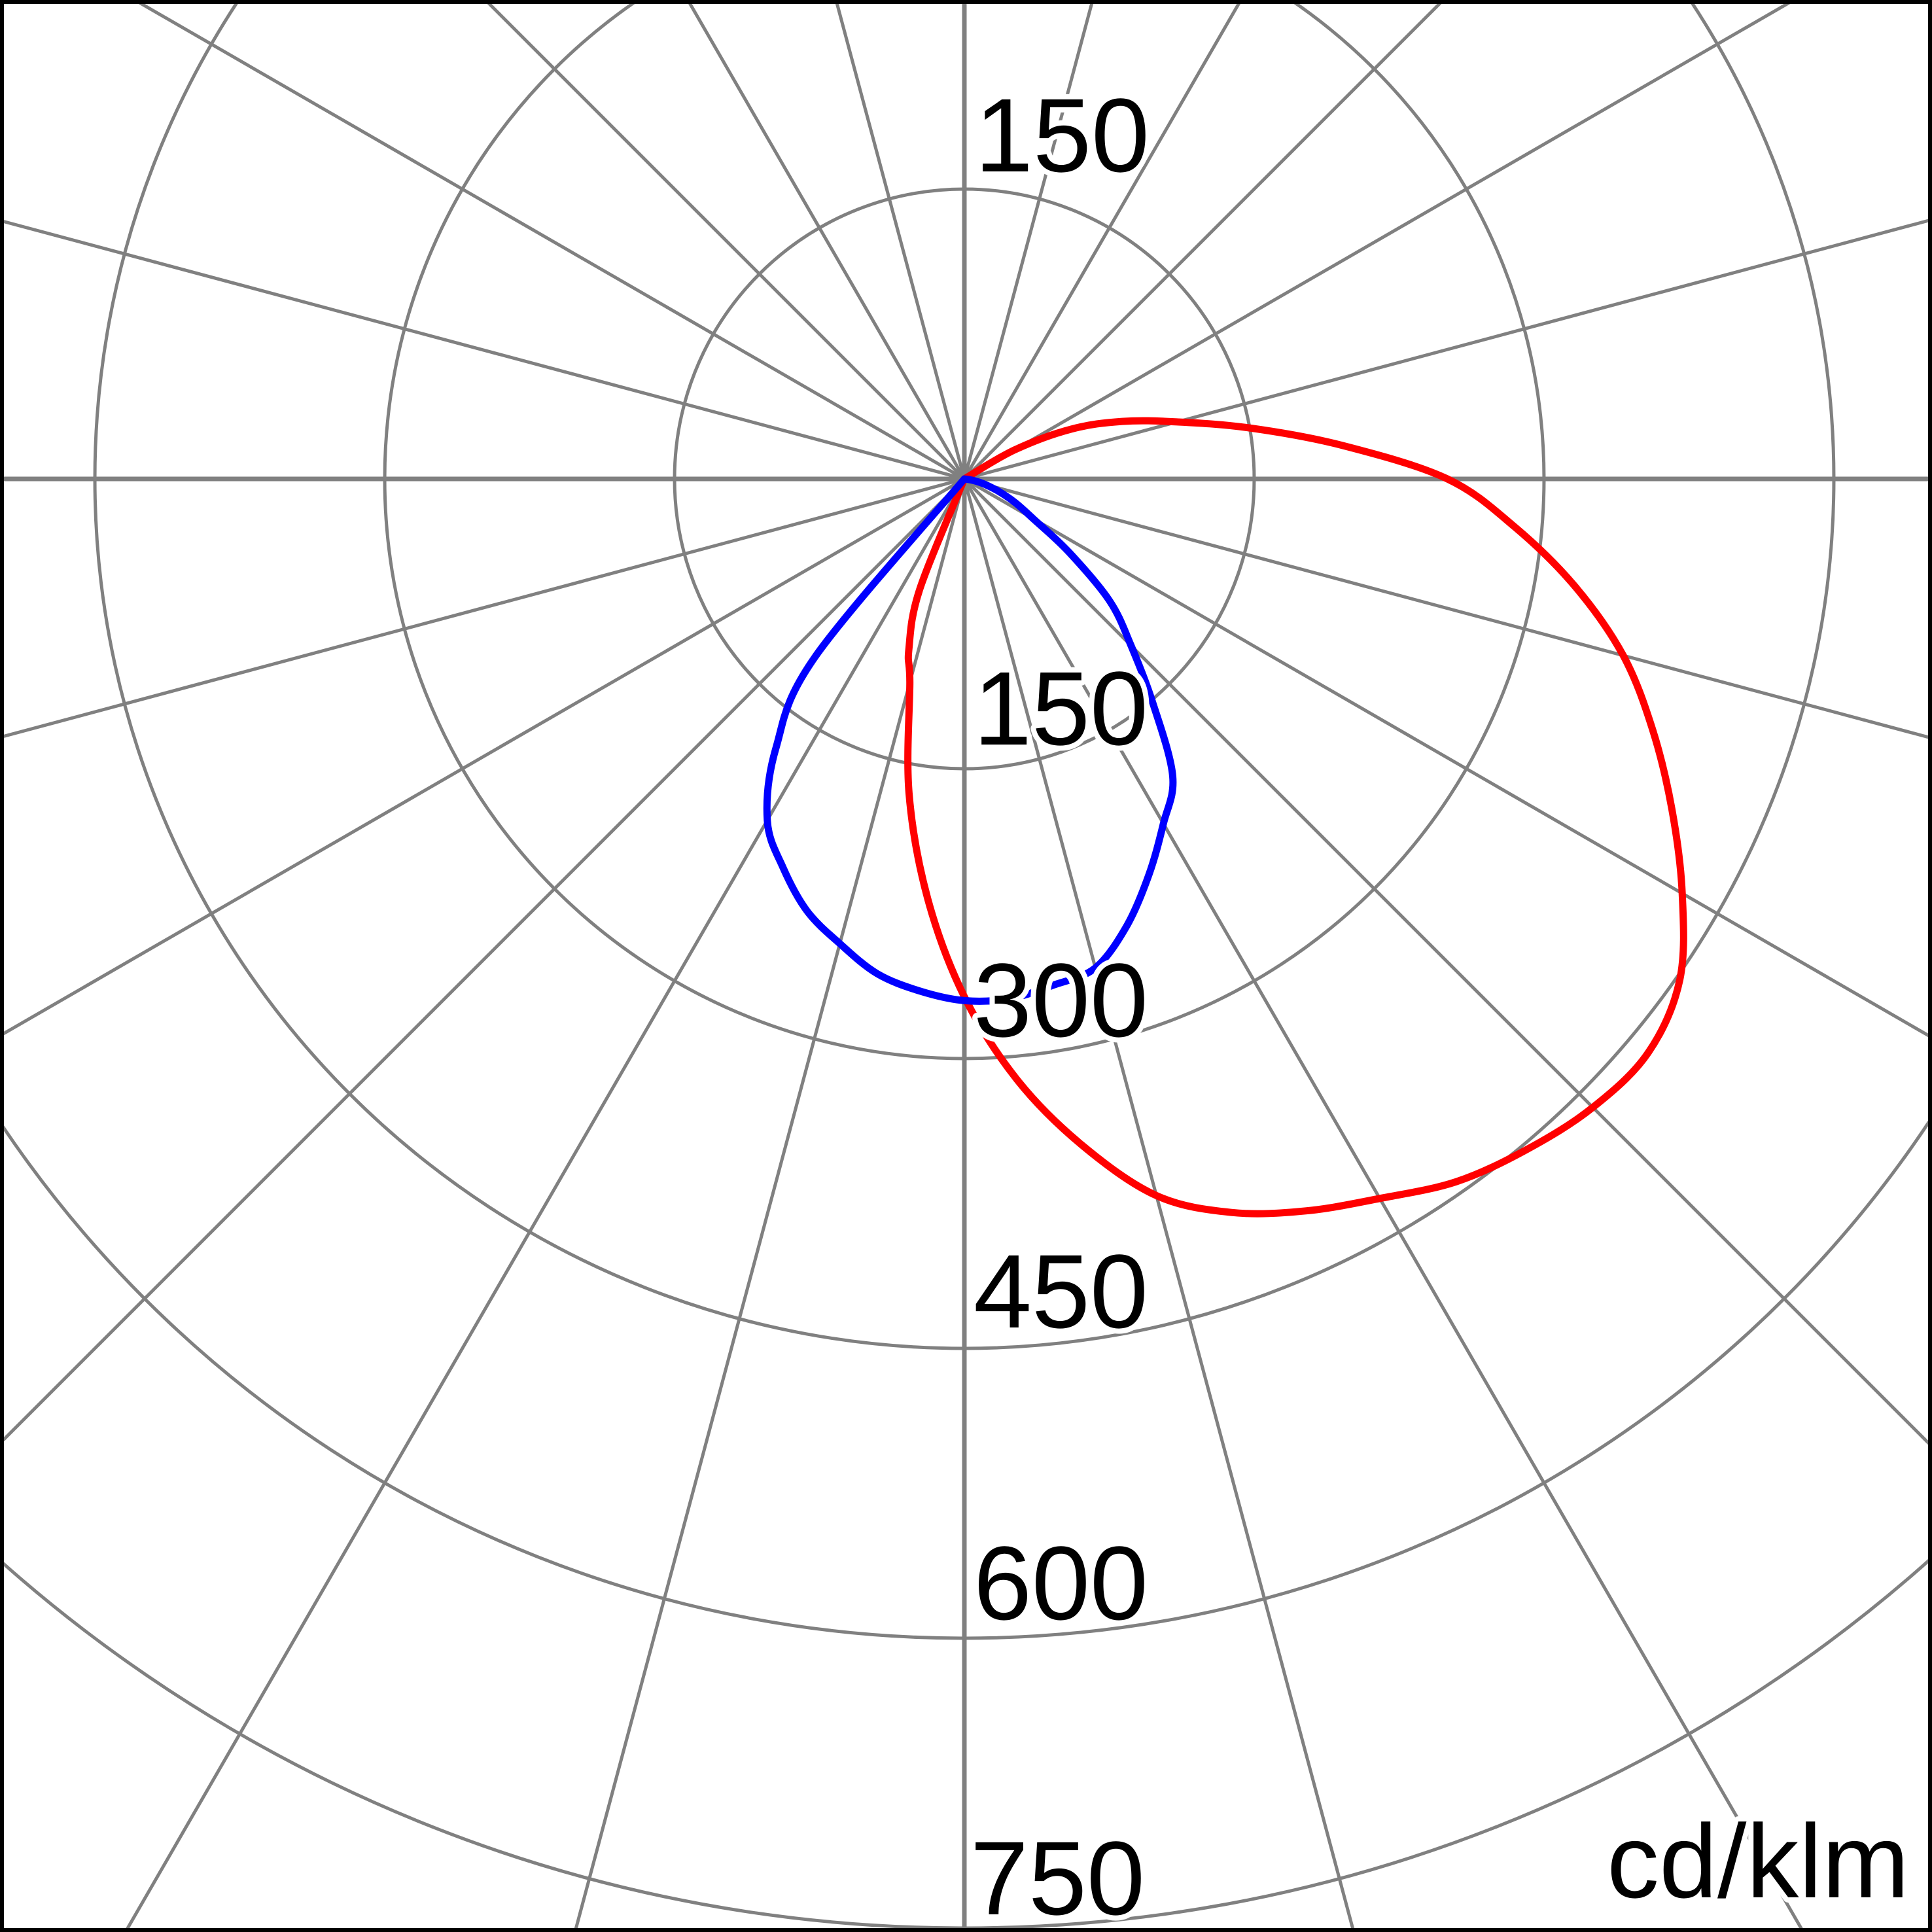  Describe the element at coordinates (1061, 1583) in the screenshot. I see `radial-tick-label: 600` at that location.